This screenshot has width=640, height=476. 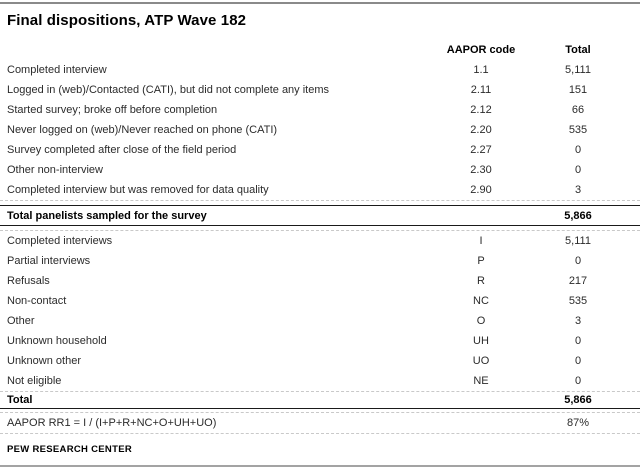 I want to click on row-code: 2.12, so click(x=481, y=110).